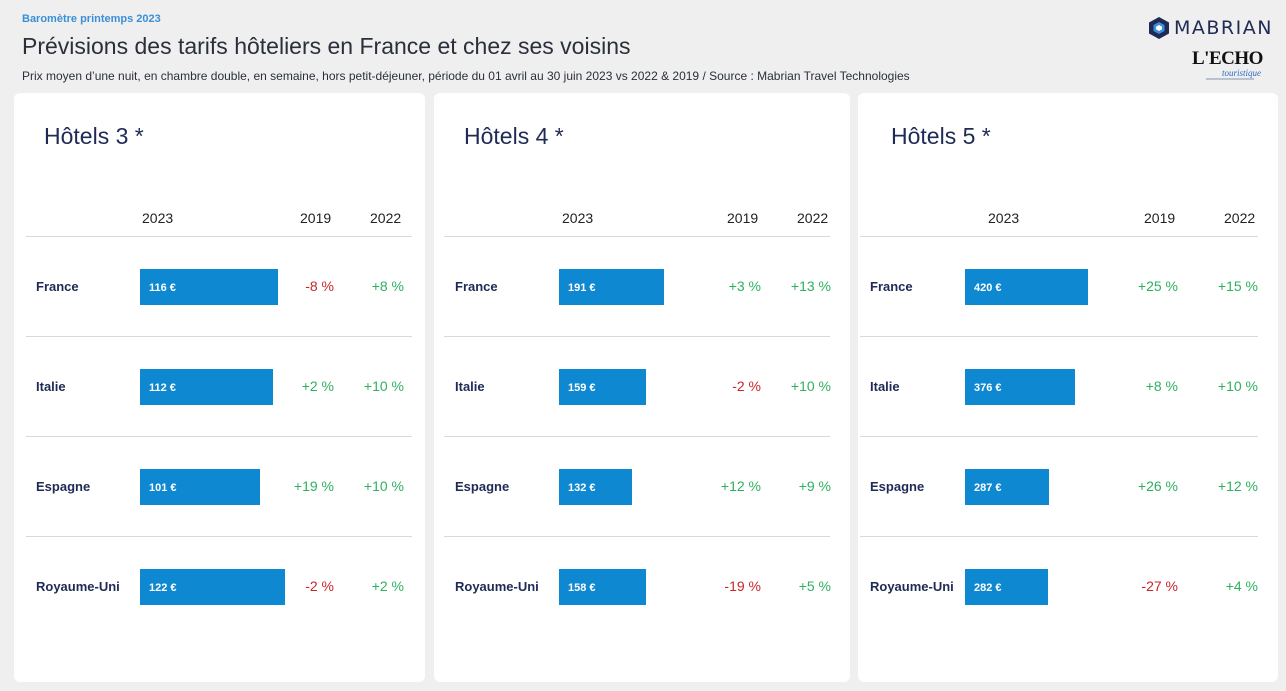 This screenshot has width=1286, height=691. What do you see at coordinates (1227, 58) in the screenshot?
I see `echo-logo-text: L'ECHO` at bounding box center [1227, 58].